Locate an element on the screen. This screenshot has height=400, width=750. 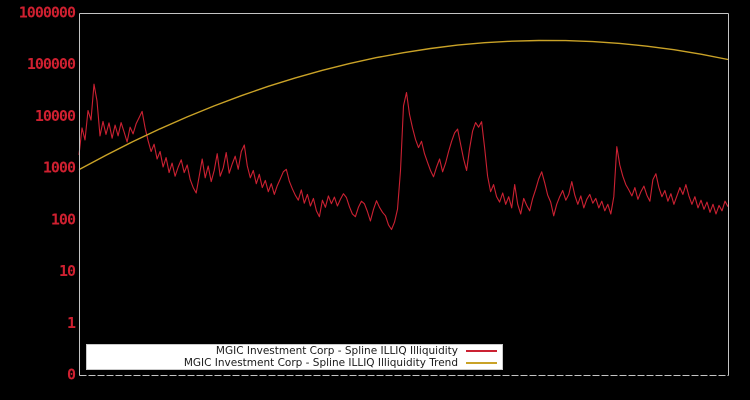
legend-line-sample-yellow is located at coordinates (481, 363).